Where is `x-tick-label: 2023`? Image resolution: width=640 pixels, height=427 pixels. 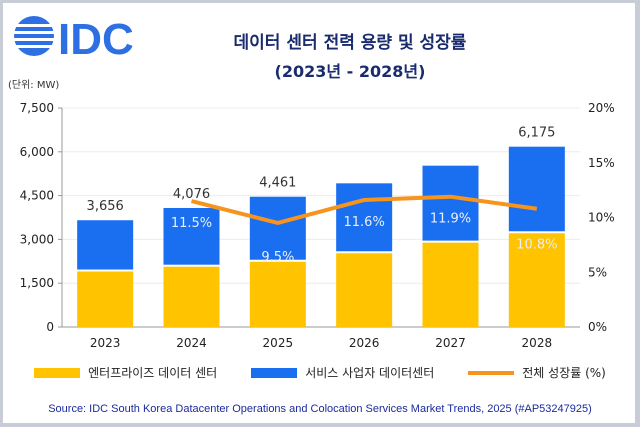
x-tick-label: 2023 is located at coordinates (105, 343).